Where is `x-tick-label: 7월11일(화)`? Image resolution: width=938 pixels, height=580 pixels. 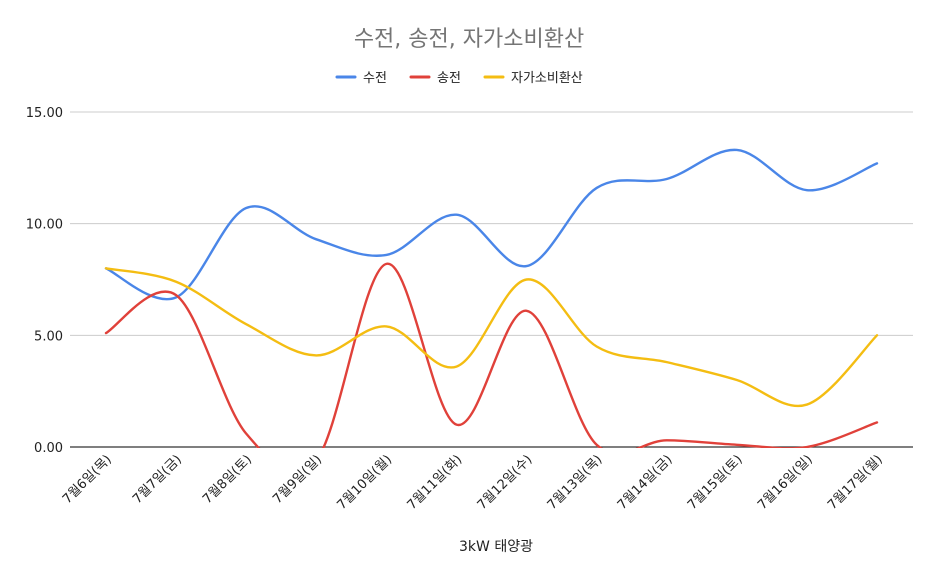 x-tick-label: 7월11일(화) is located at coordinates (435, 482).